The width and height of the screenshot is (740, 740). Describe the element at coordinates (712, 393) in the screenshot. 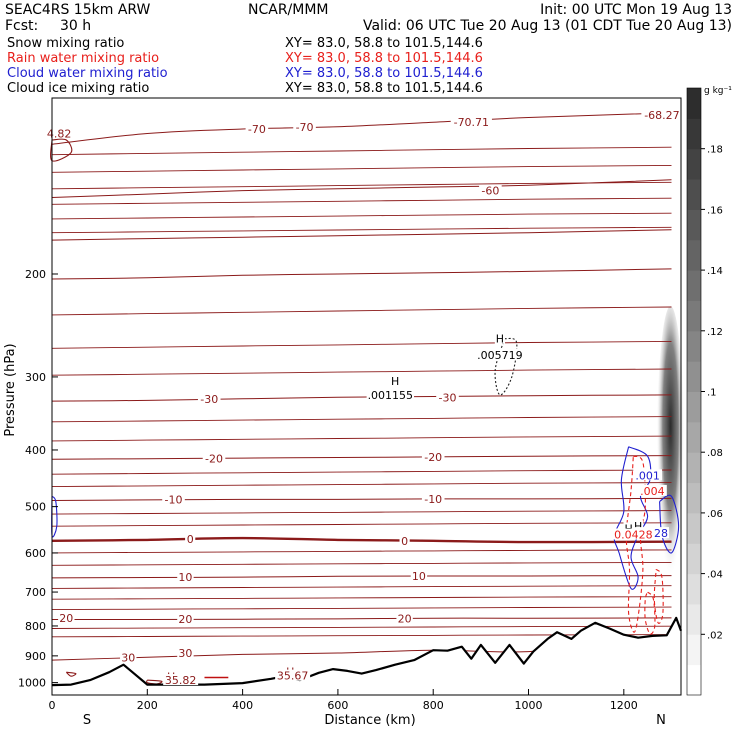

I see `colorbar-tick-label: .1` at that location.